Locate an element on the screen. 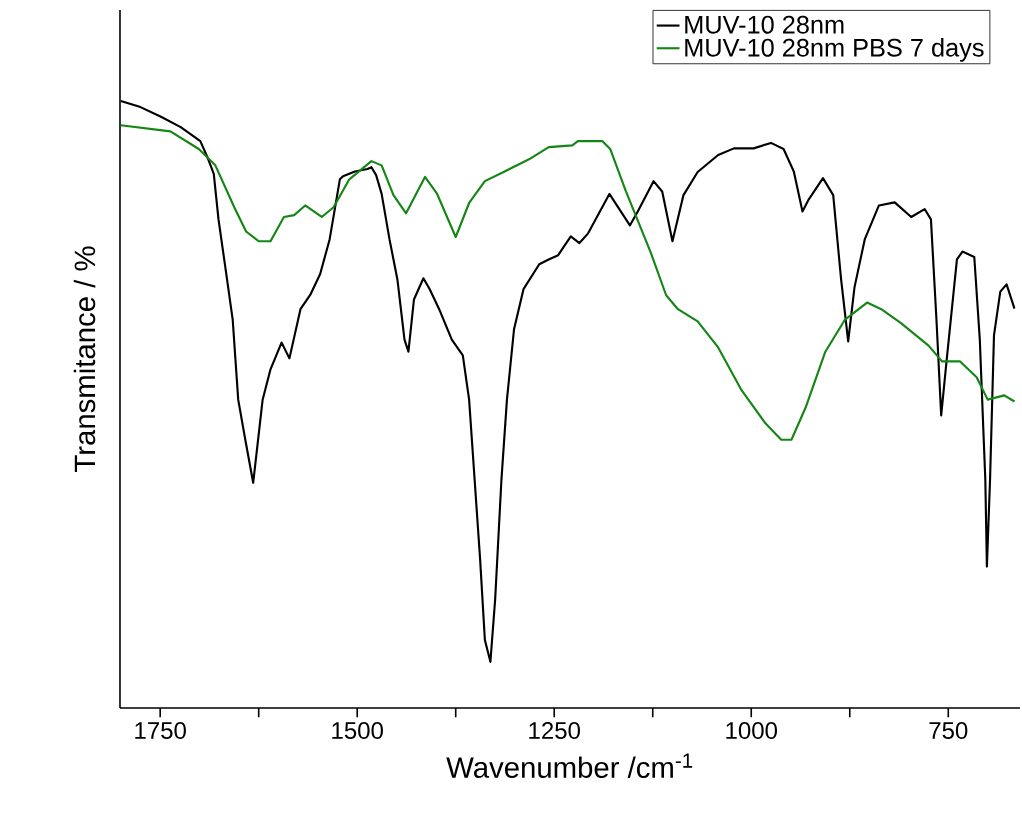  x-tick-label: 750 is located at coordinates (948, 731).